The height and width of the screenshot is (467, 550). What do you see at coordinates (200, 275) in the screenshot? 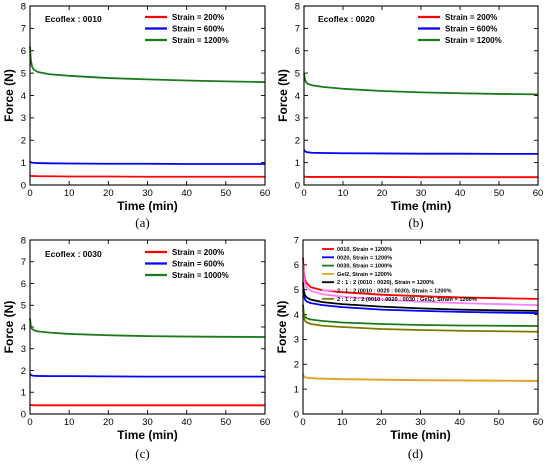
I see `legend-label: Strain = 1000%` at bounding box center [200, 275].